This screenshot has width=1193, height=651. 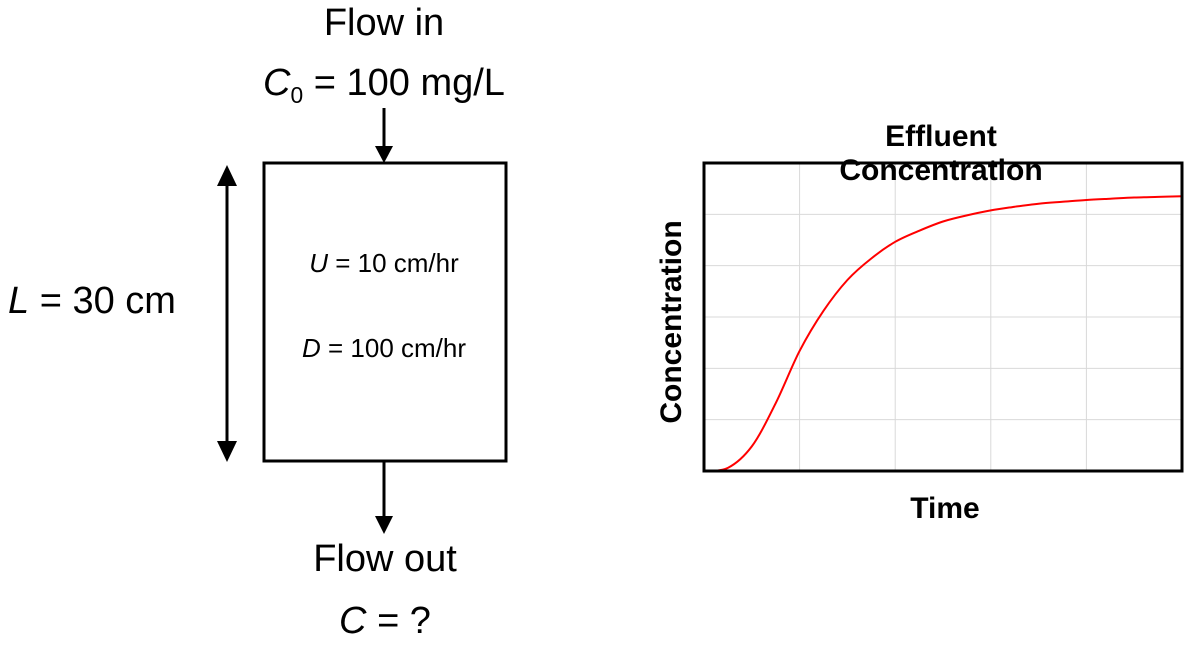 What do you see at coordinates (277, 83) in the screenshot?
I see `inlet-concentration-symbol: C` at bounding box center [277, 83].